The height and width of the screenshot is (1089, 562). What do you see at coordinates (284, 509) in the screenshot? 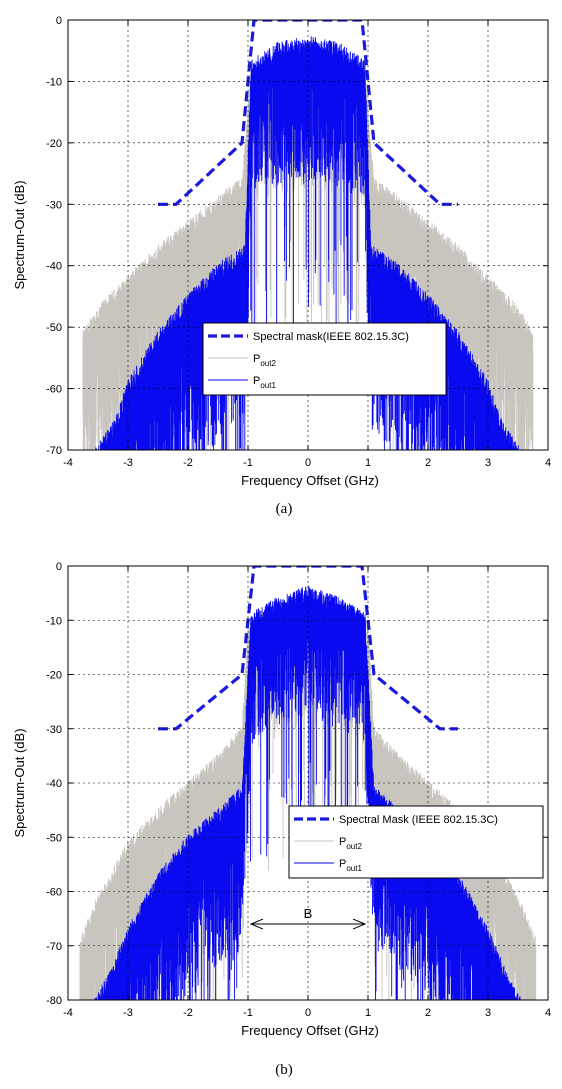
I see `figure-caption: (a)` at bounding box center [284, 509].